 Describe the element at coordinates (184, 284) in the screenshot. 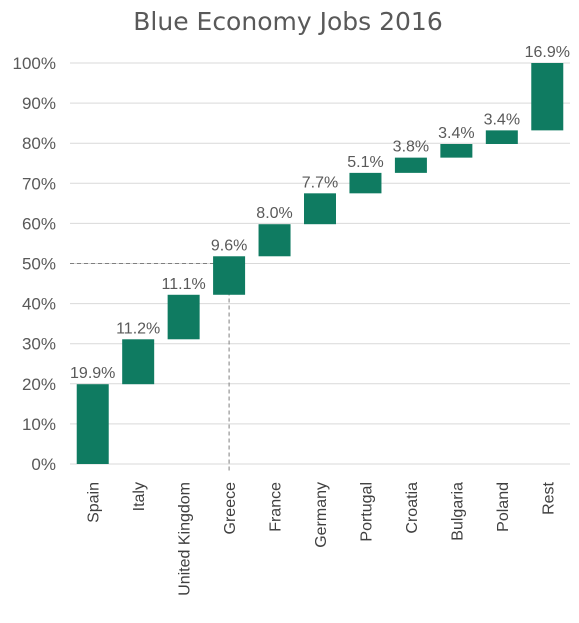

I see `data-label: 11.1%` at that location.